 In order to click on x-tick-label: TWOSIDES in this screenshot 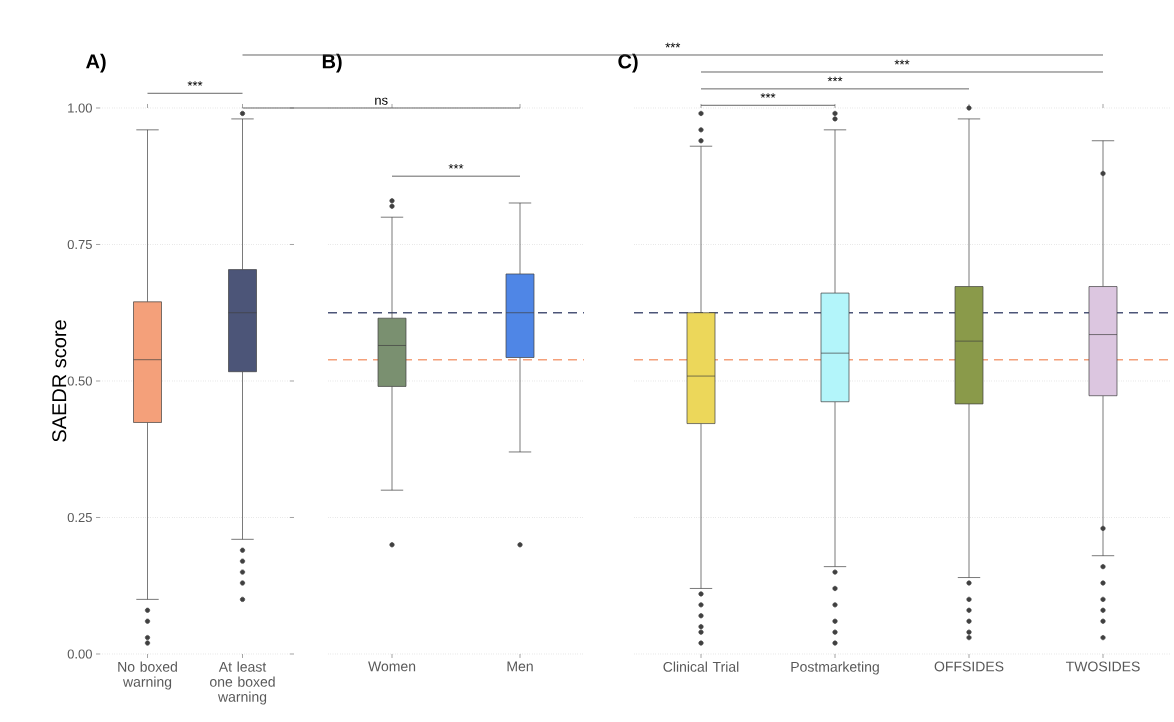, I will do `click(1102, 666)`.